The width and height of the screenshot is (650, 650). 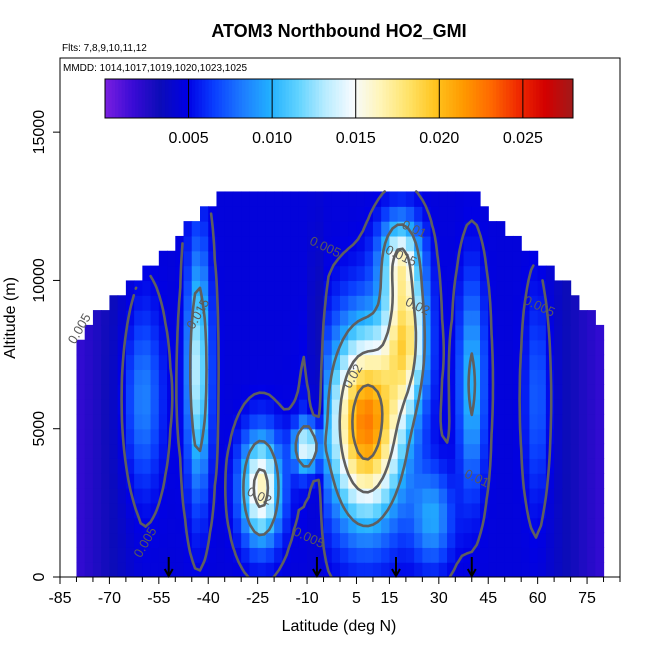 I want to click on x-tick-label: -10, so click(x=306, y=598).